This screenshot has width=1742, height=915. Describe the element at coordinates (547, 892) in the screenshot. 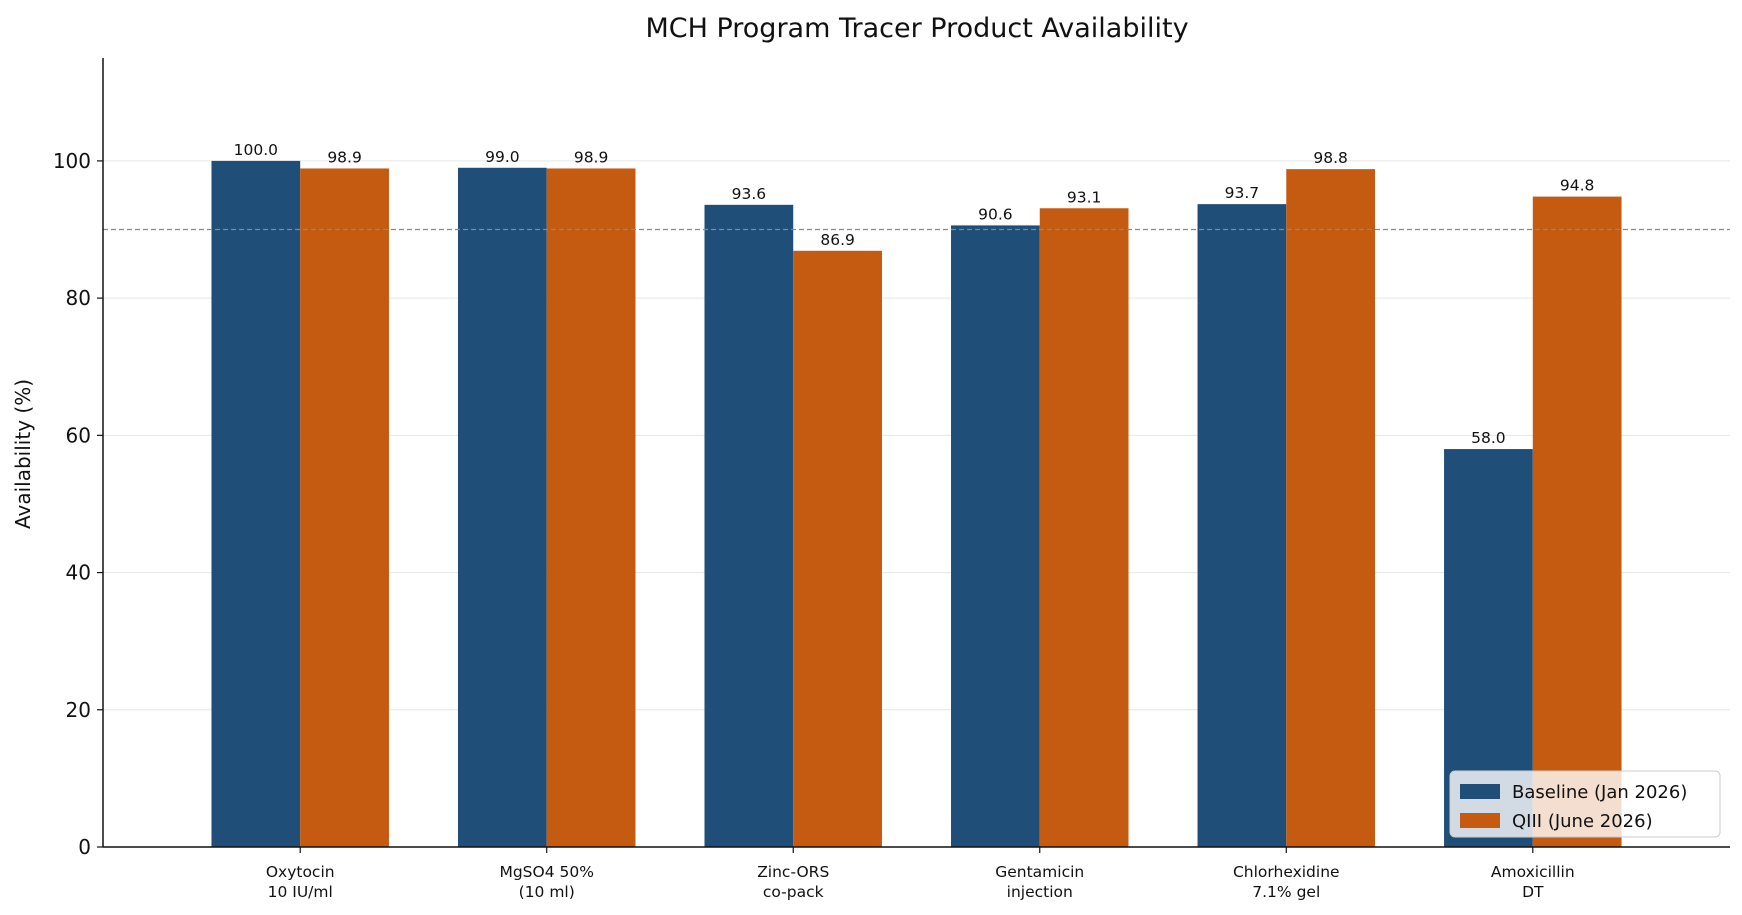

I see `x-tick-label: (10 ml)` at that location.